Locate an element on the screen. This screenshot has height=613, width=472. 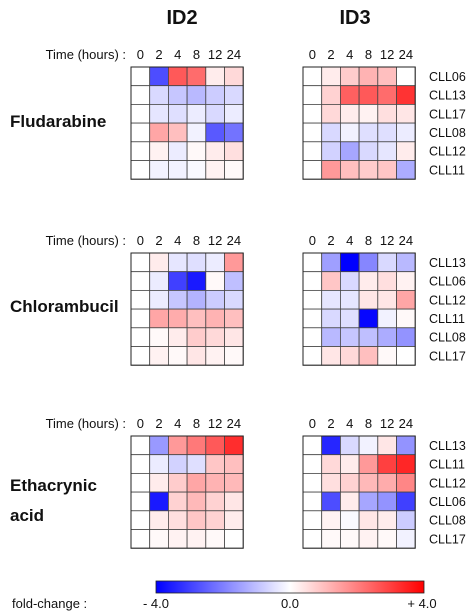
drug-label: acid is located at coordinates (27, 515).